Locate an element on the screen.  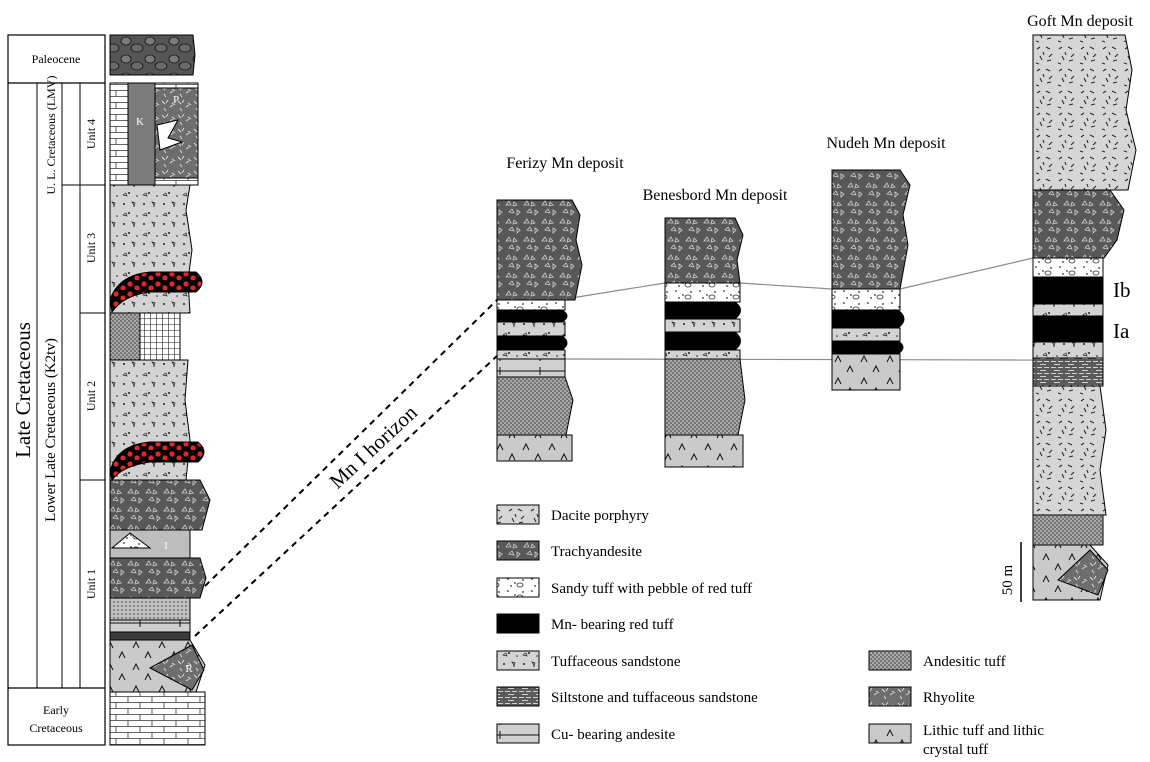
period-early-cretaceous-2: Cretaceous is located at coordinates (56, 728).